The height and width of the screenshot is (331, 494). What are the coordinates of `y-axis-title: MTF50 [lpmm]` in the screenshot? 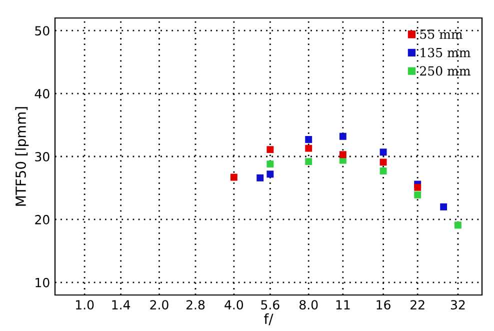 It's located at (22, 156).